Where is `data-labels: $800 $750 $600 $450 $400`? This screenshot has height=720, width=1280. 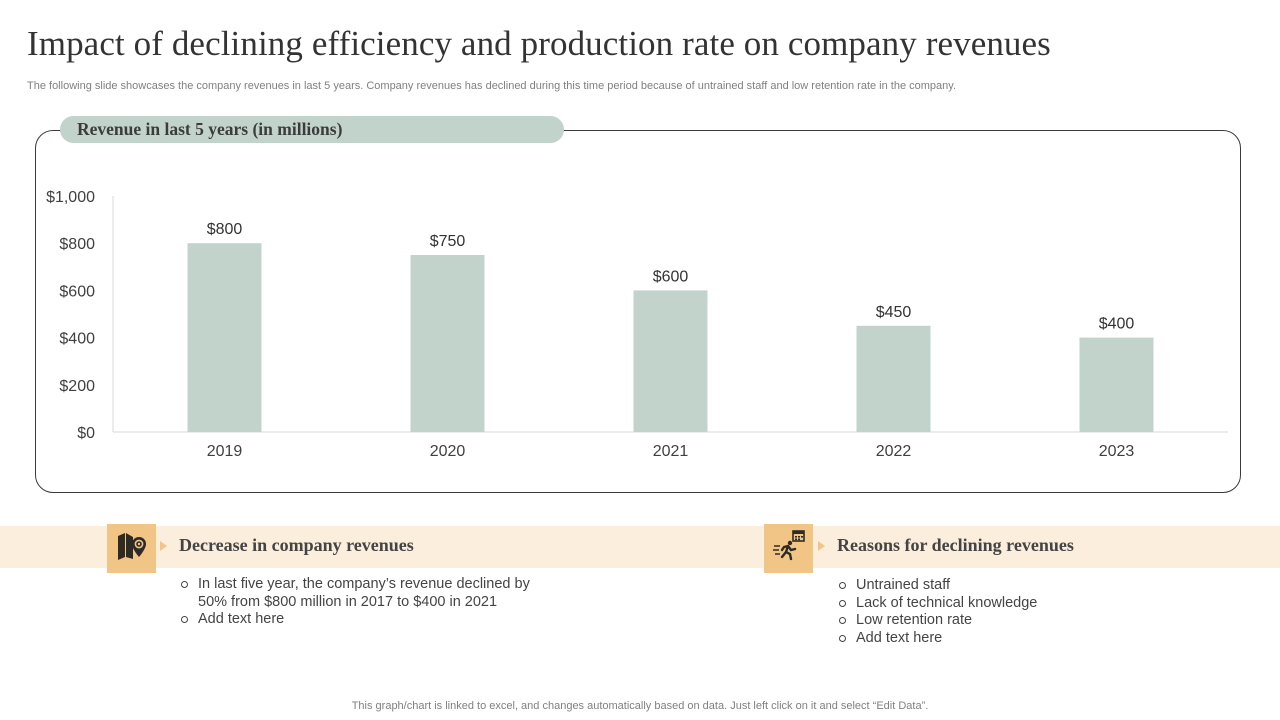
data-labels: $800 $750 $600 $450 $400 is located at coordinates (671, 276).